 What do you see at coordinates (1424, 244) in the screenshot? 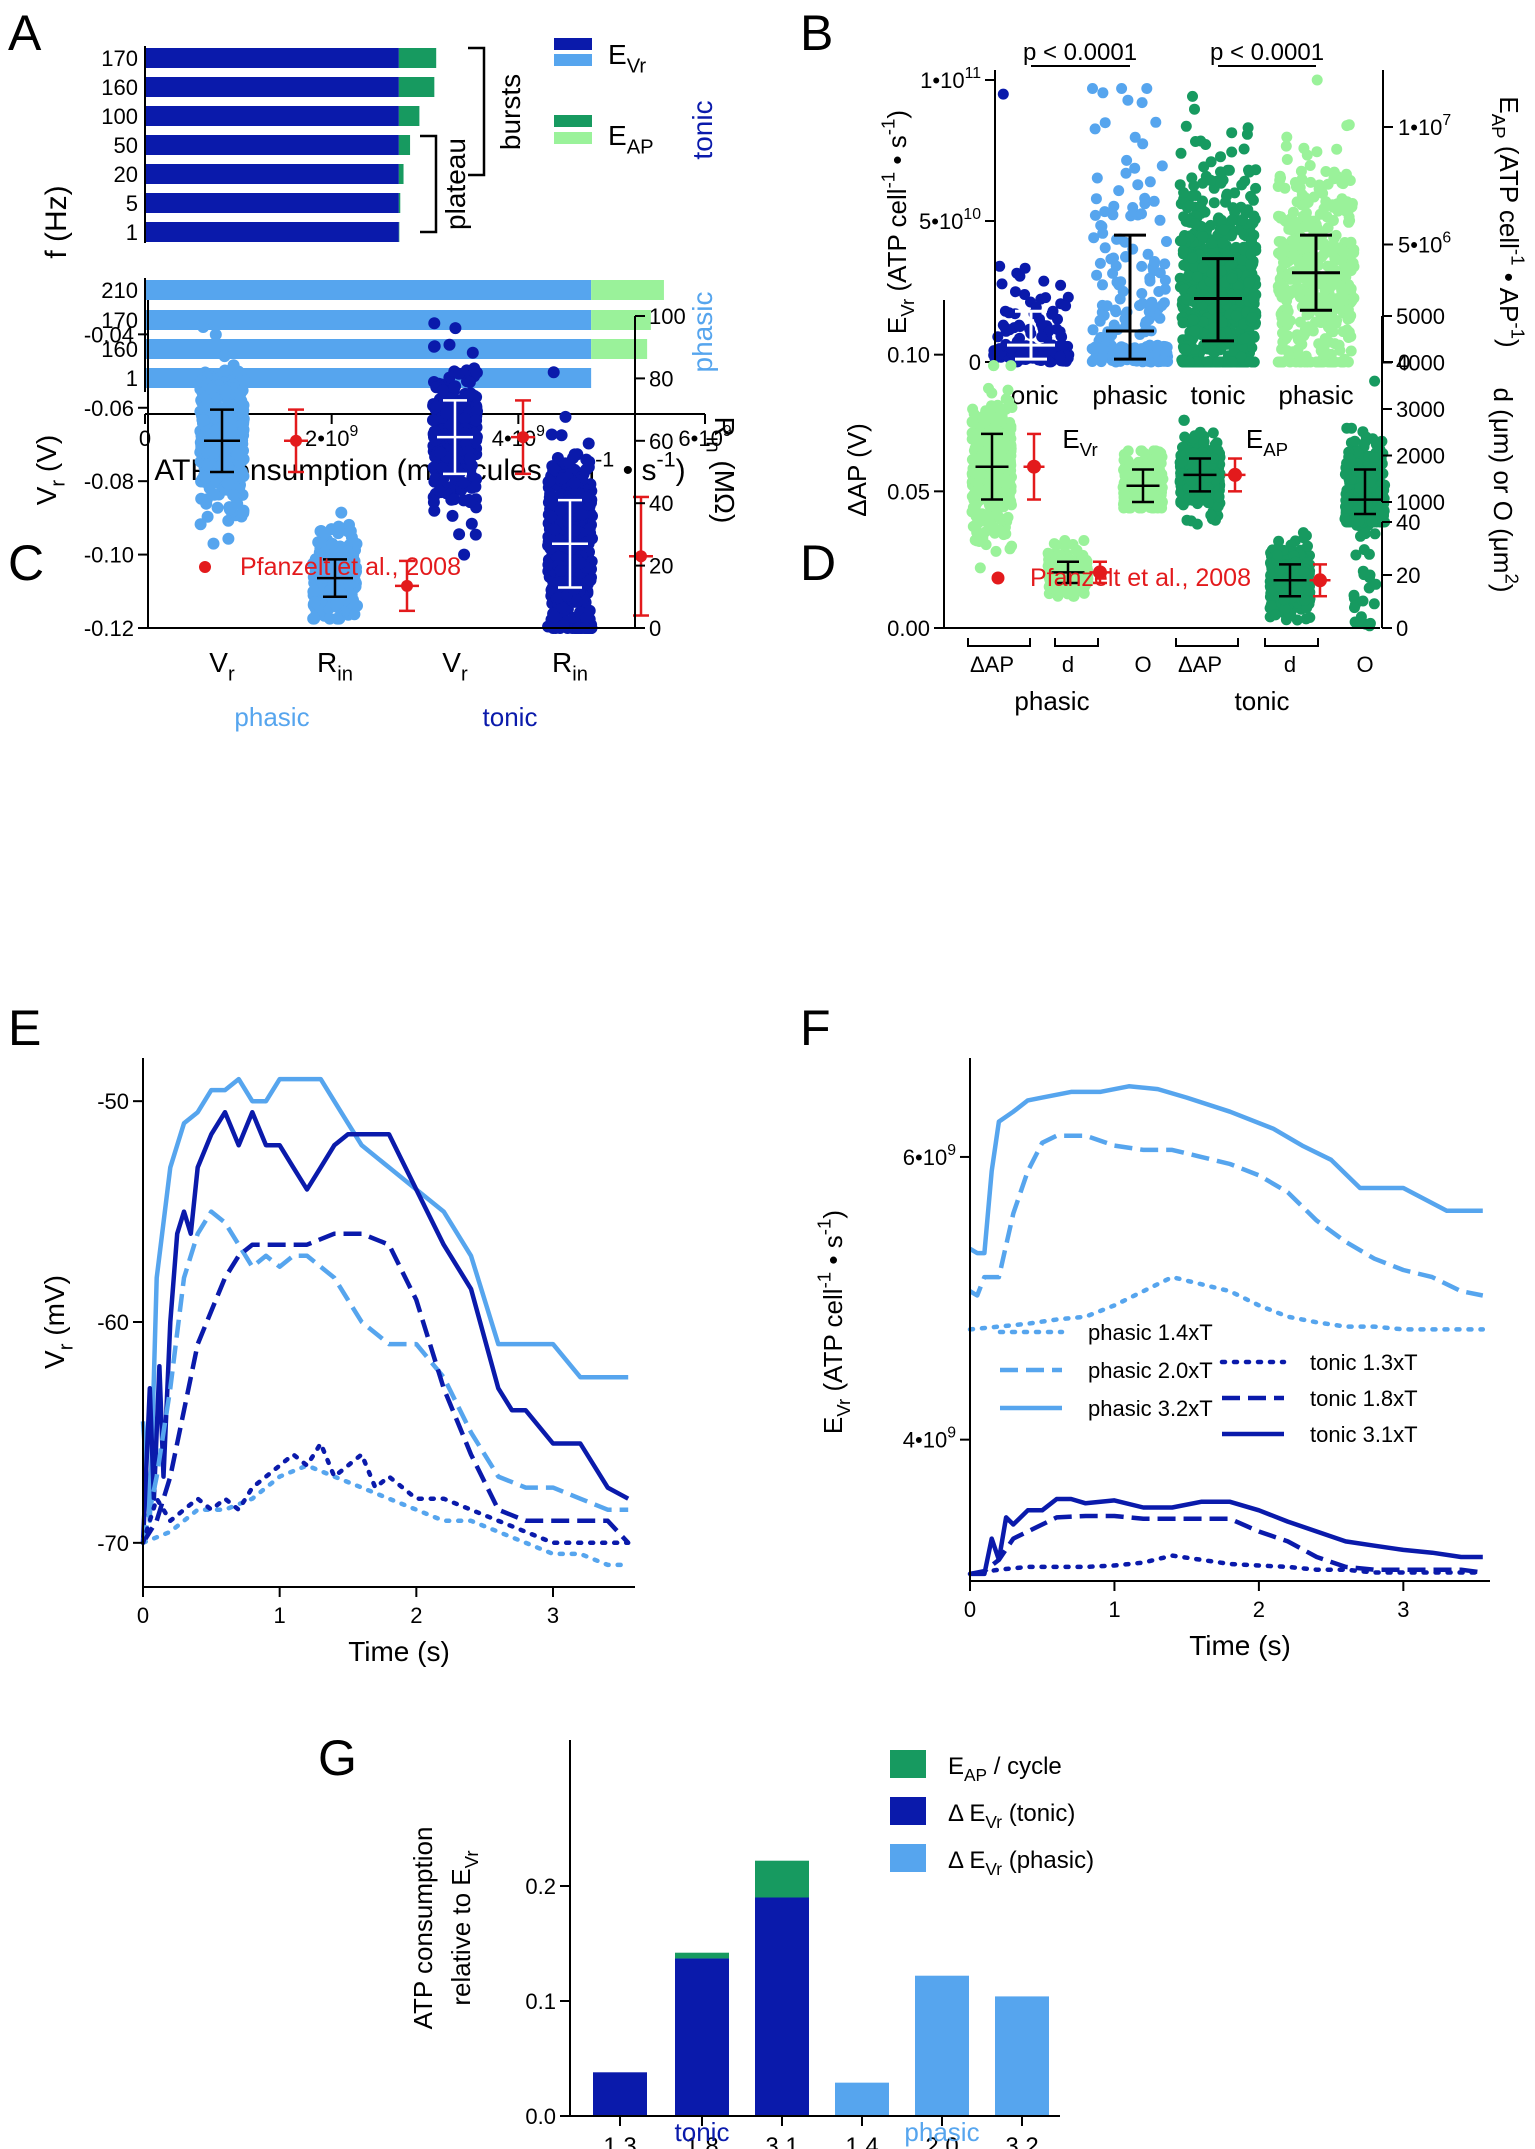
I see `y-tick-label-right: 5•106` at bounding box center [1424, 244].